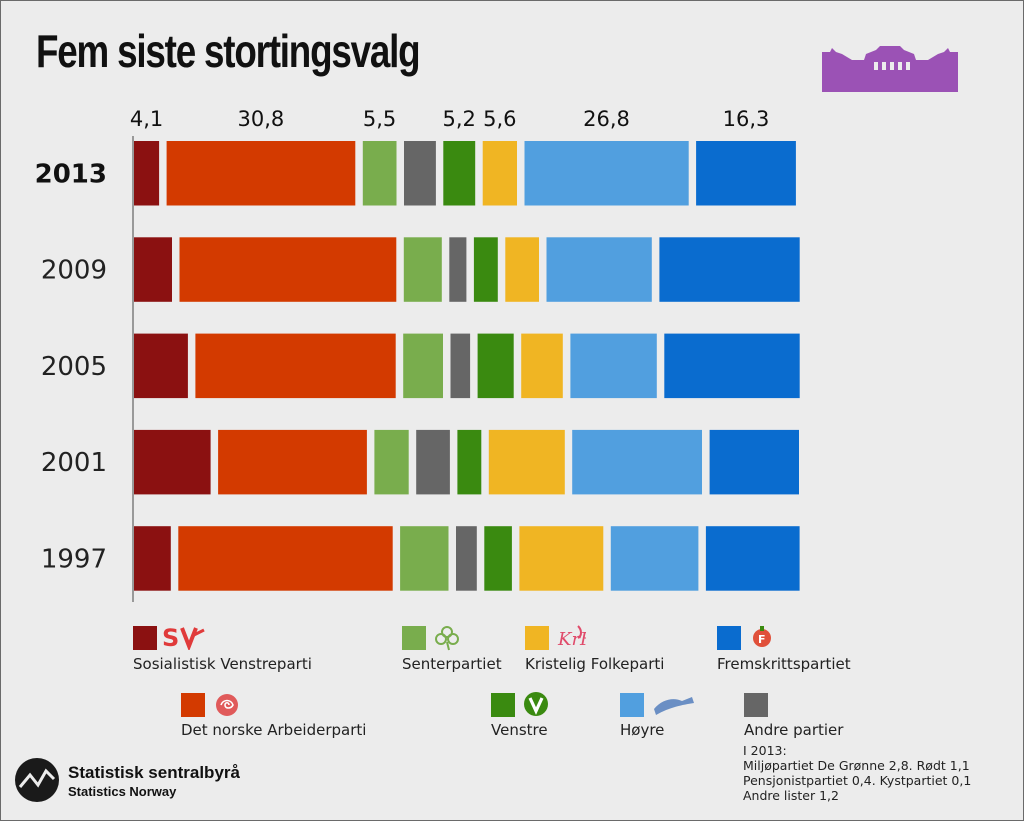 The image size is (1024, 821). Describe the element at coordinates (729, 638) in the screenshot. I see `legend-swatch-frp` at that location.